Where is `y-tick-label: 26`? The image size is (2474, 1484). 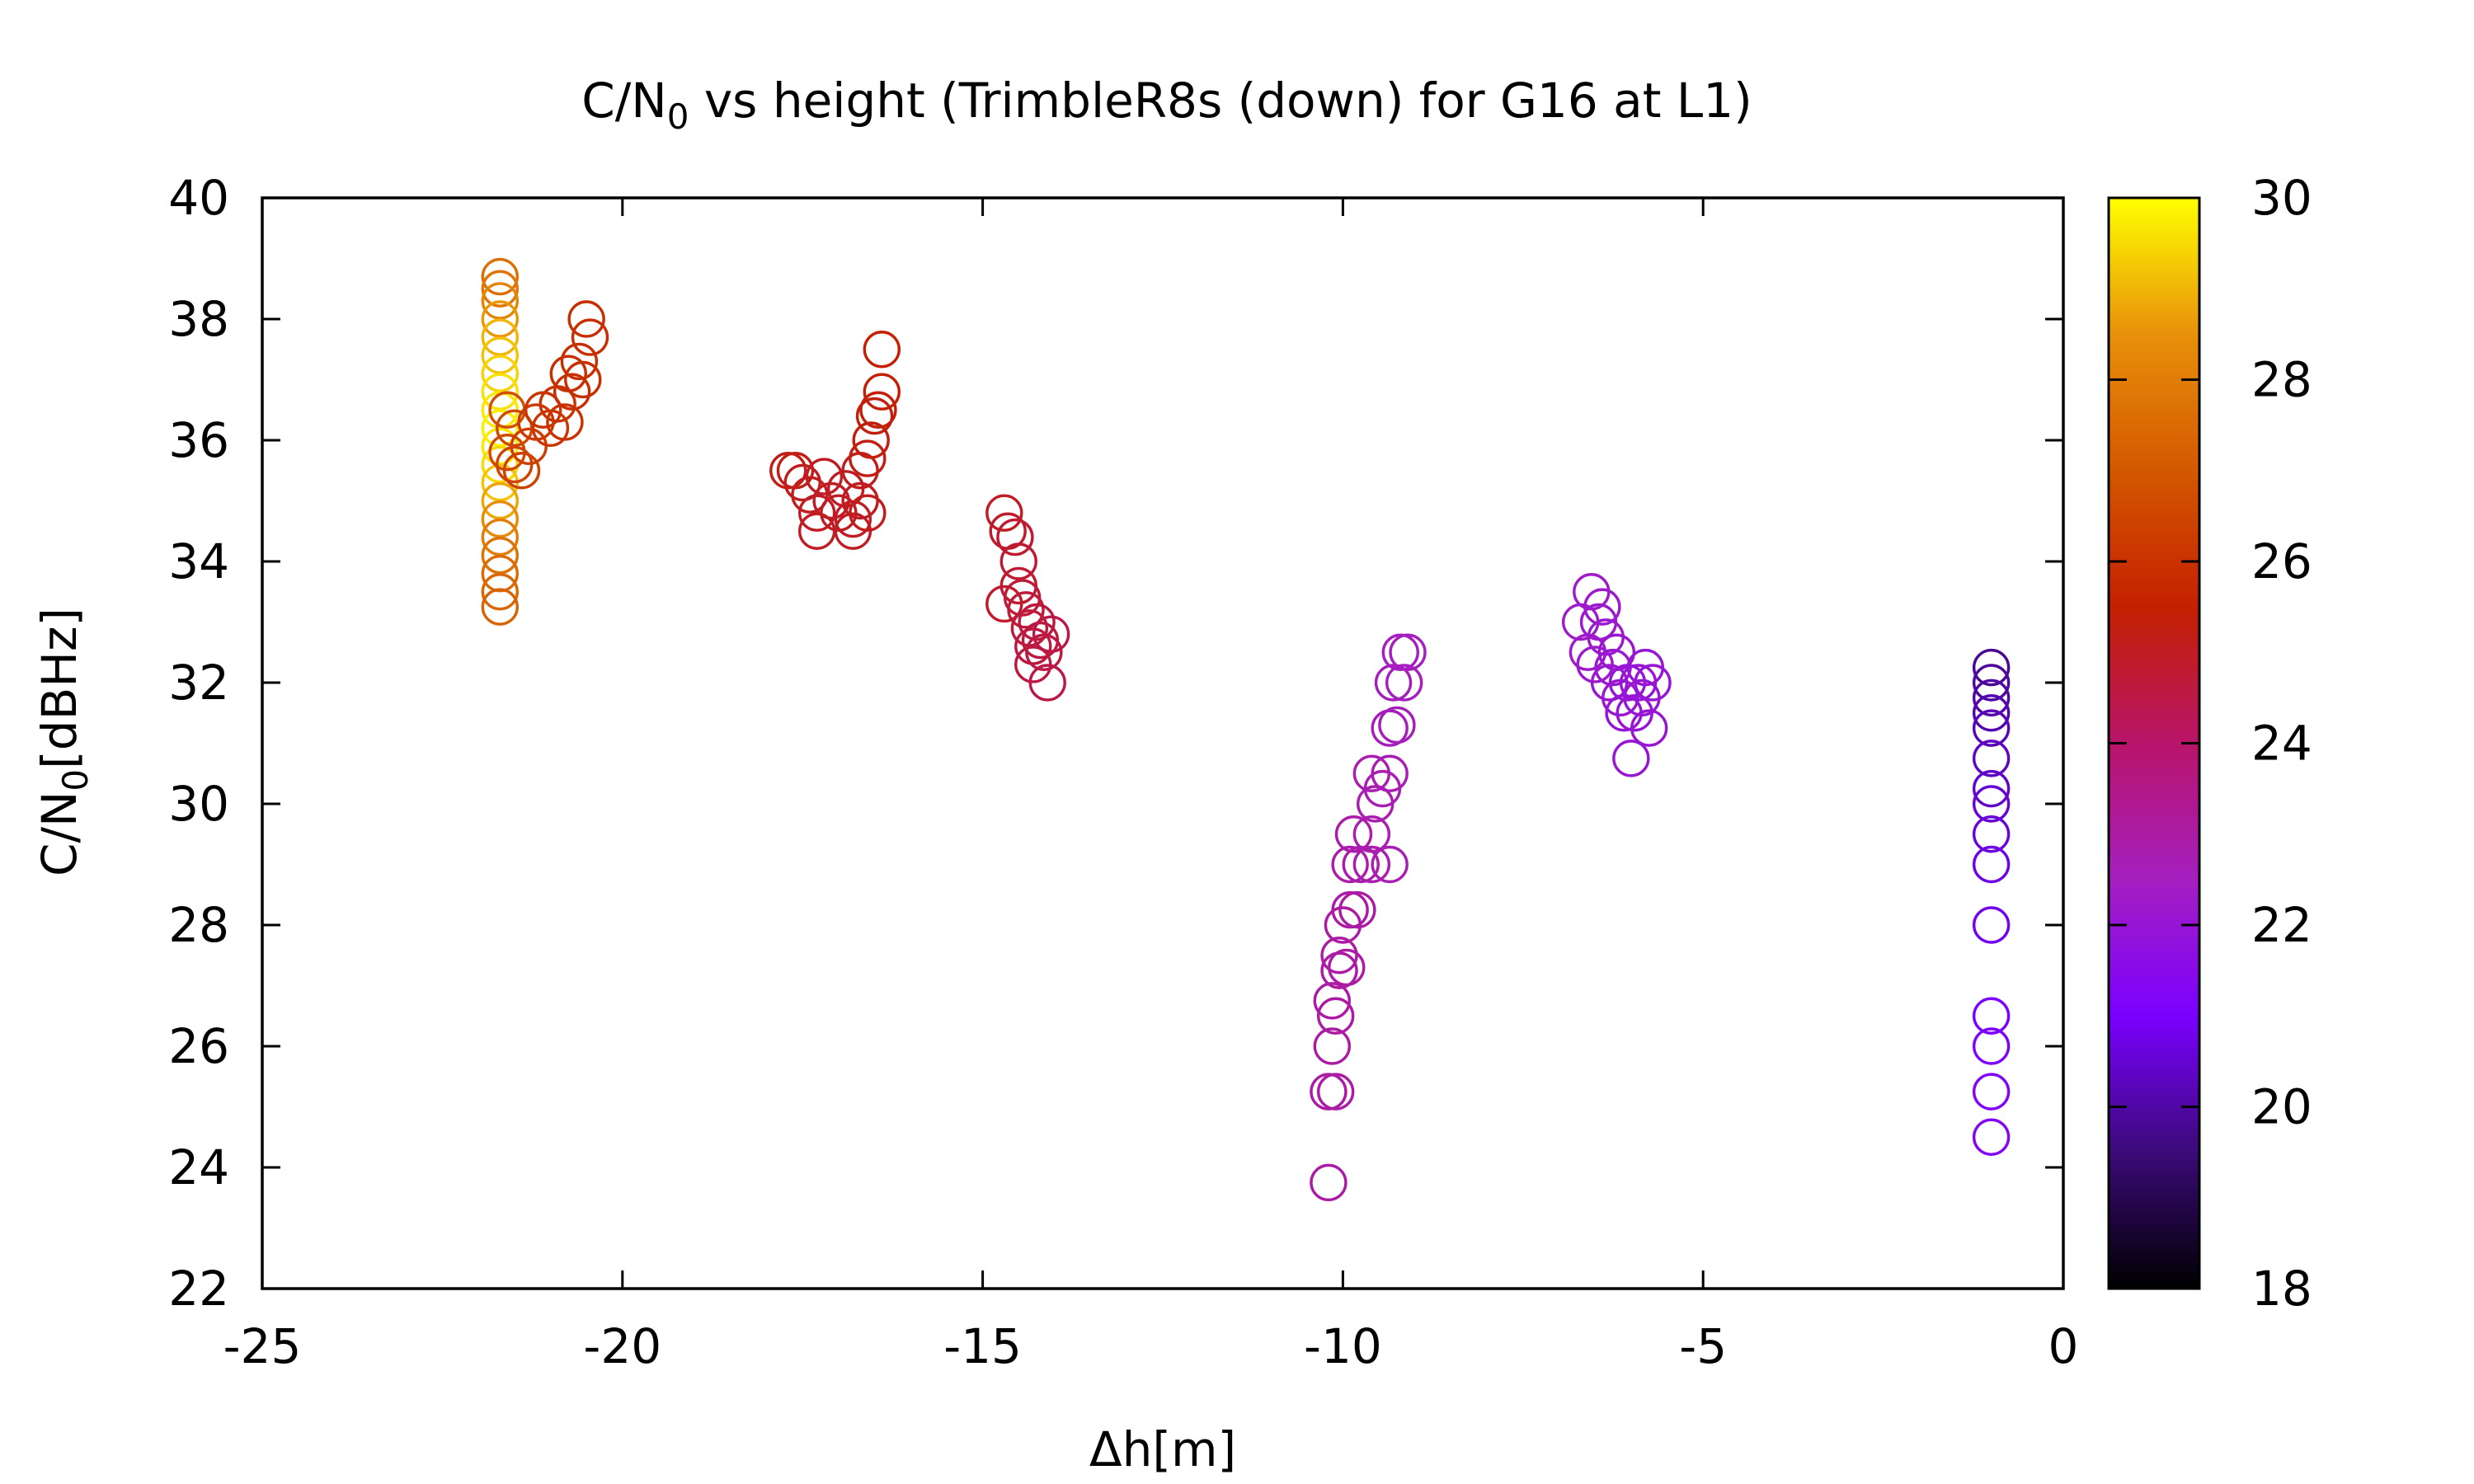 y-tick-label: 26 is located at coordinates (198, 1046).